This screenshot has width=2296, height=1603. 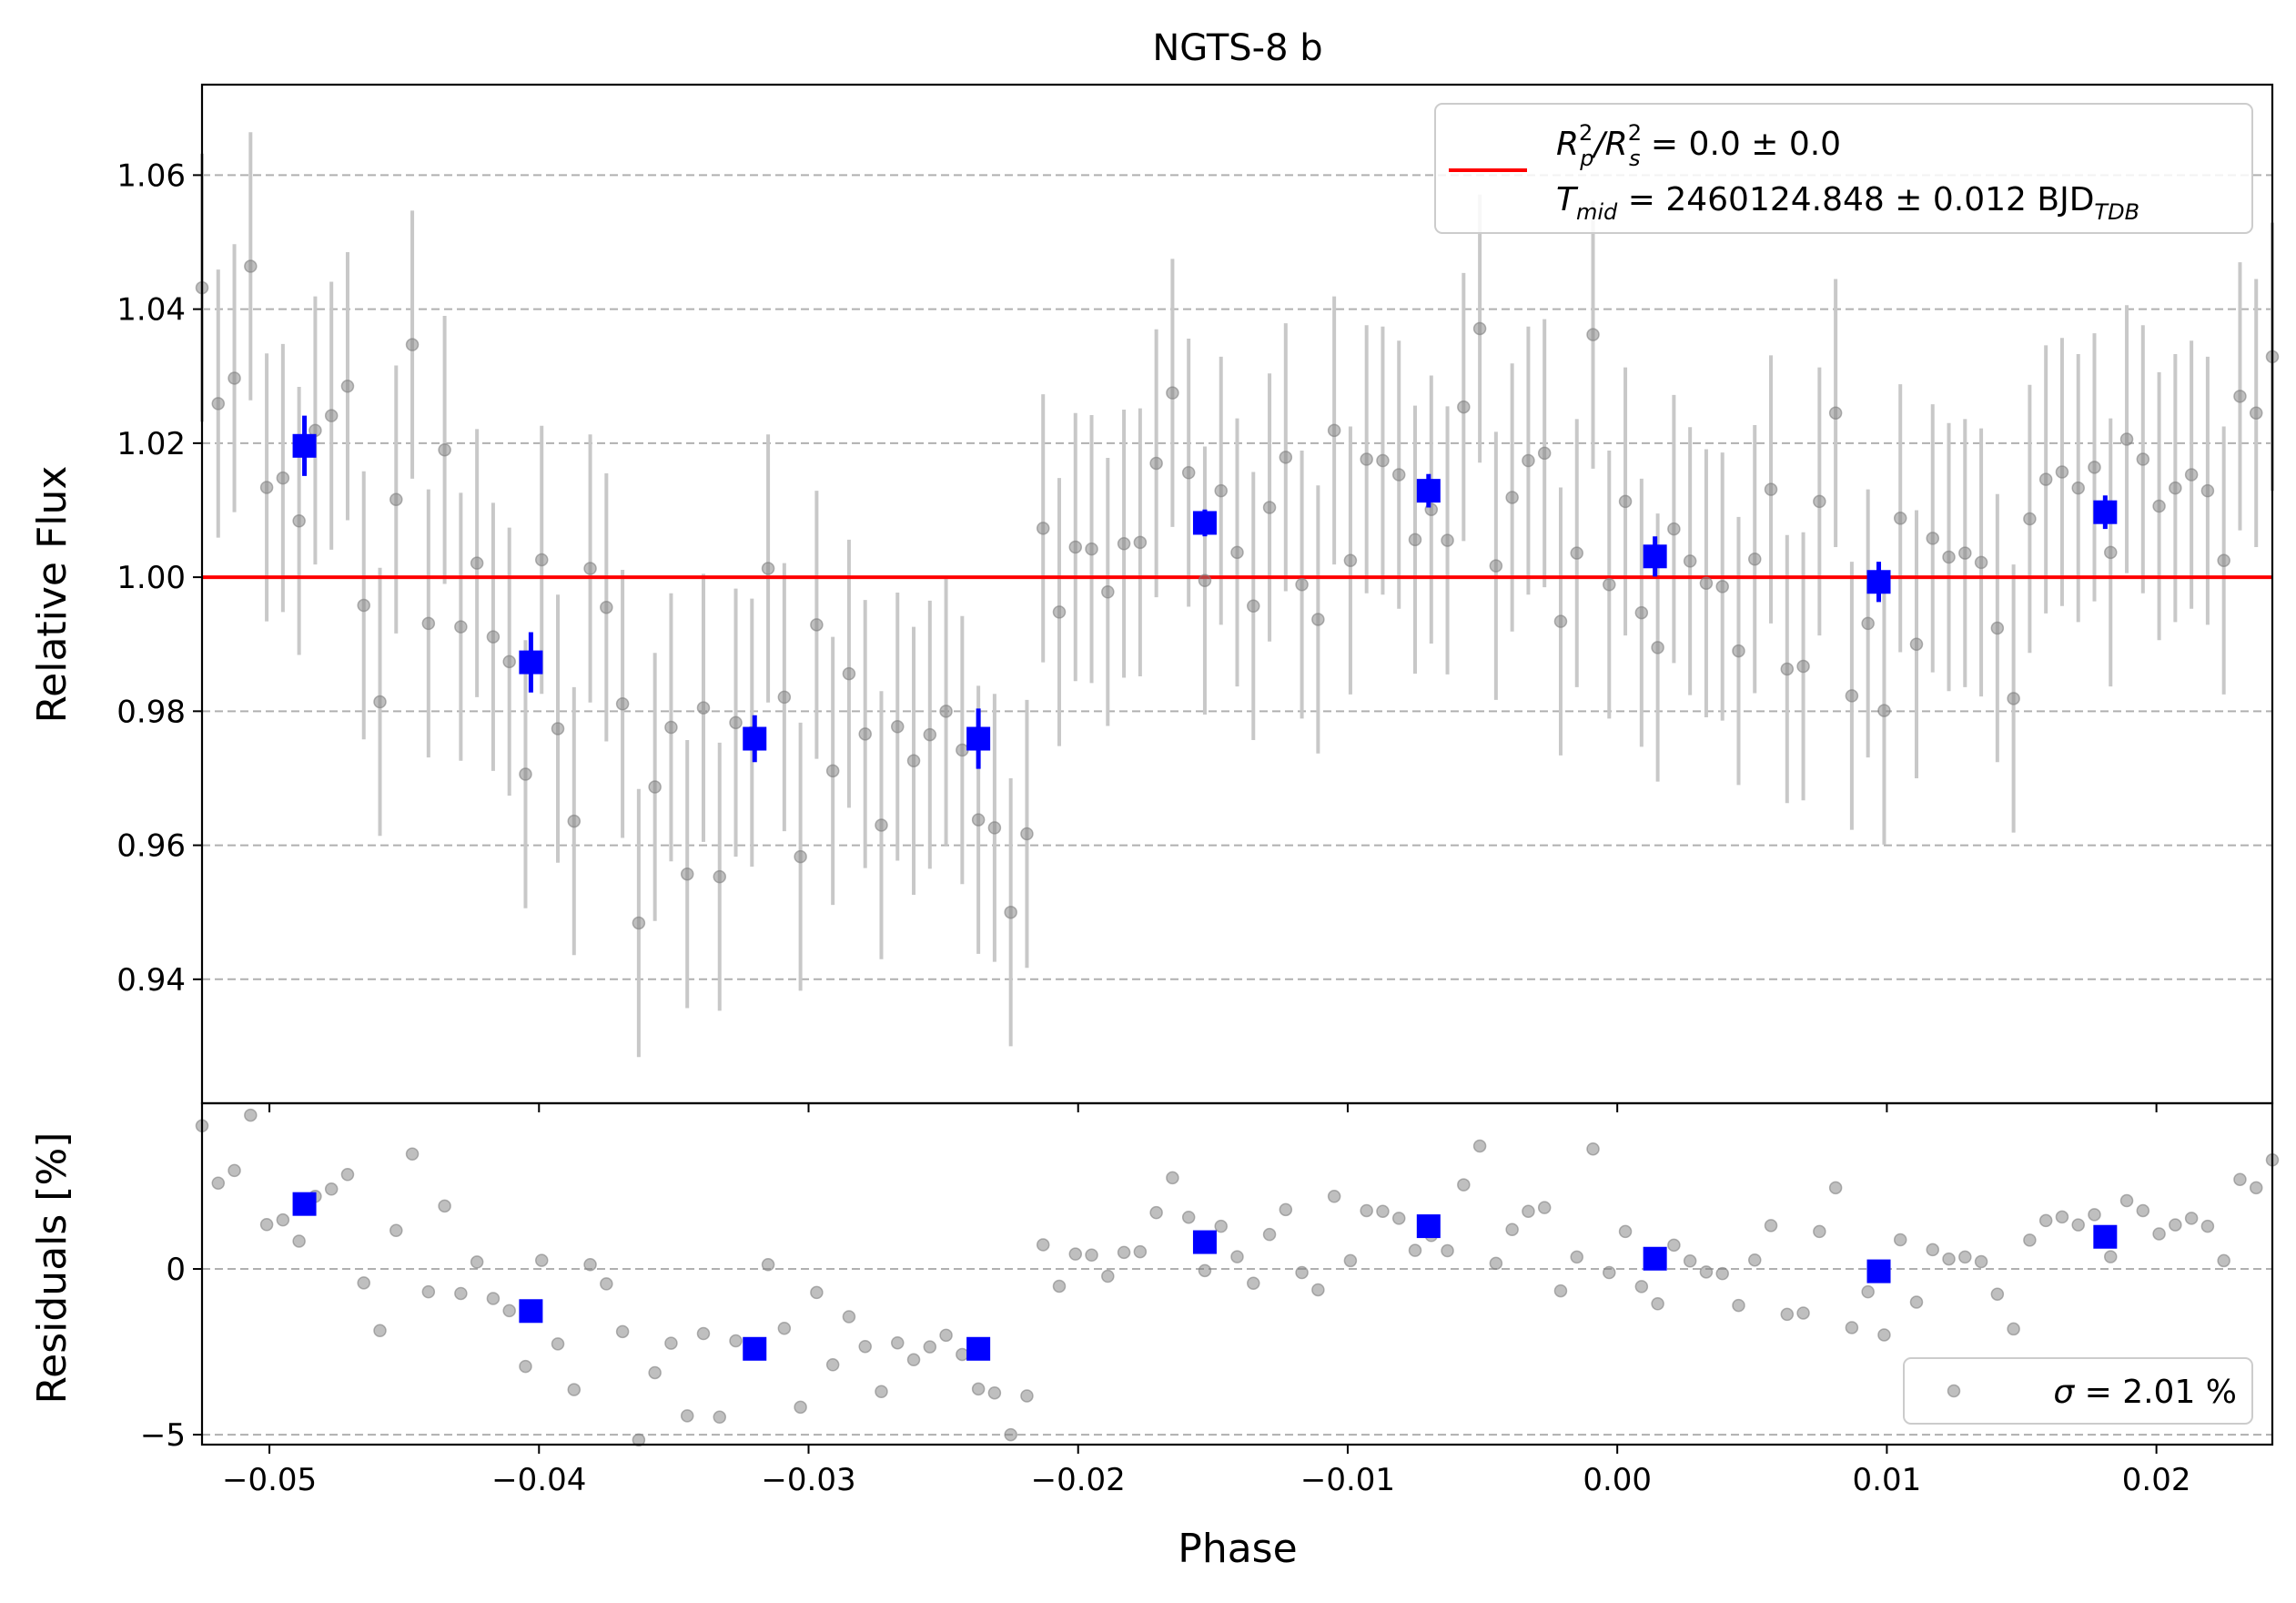 I want to click on residual-legend: σ = 2.01 %, so click(x=2078, y=1391).